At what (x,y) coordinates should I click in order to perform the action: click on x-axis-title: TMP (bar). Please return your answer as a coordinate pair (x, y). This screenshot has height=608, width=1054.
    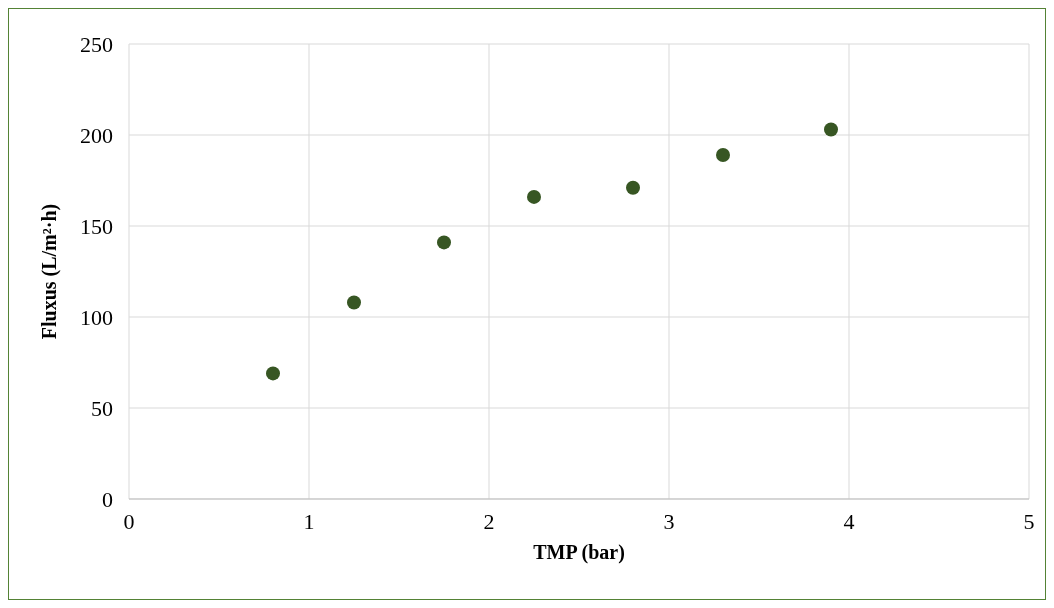
    Looking at the image, I should click on (579, 552).